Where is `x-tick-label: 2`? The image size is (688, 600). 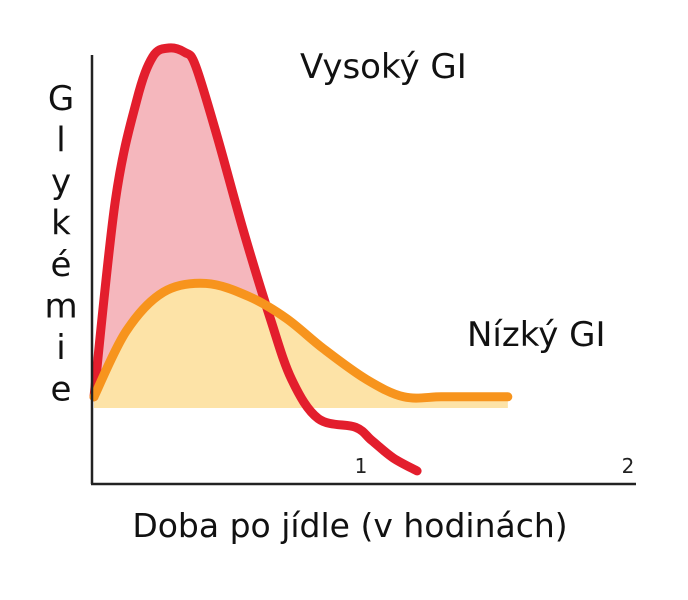
x-tick-label: 2 is located at coordinates (628, 466).